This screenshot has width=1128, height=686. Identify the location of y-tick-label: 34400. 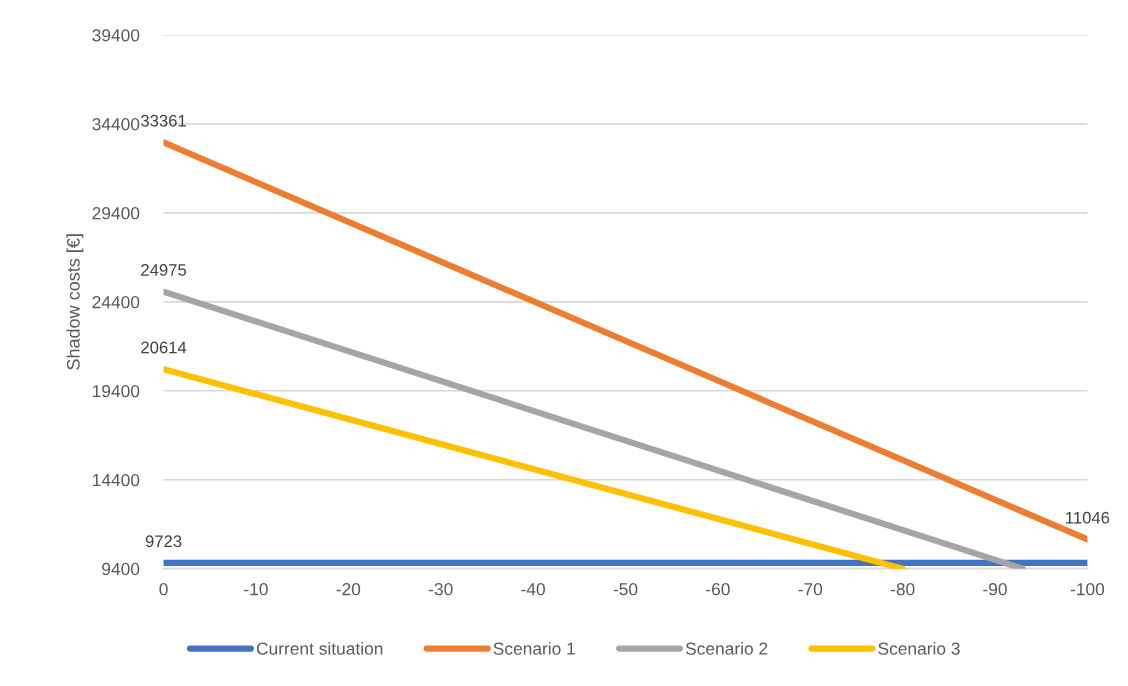
(116, 124).